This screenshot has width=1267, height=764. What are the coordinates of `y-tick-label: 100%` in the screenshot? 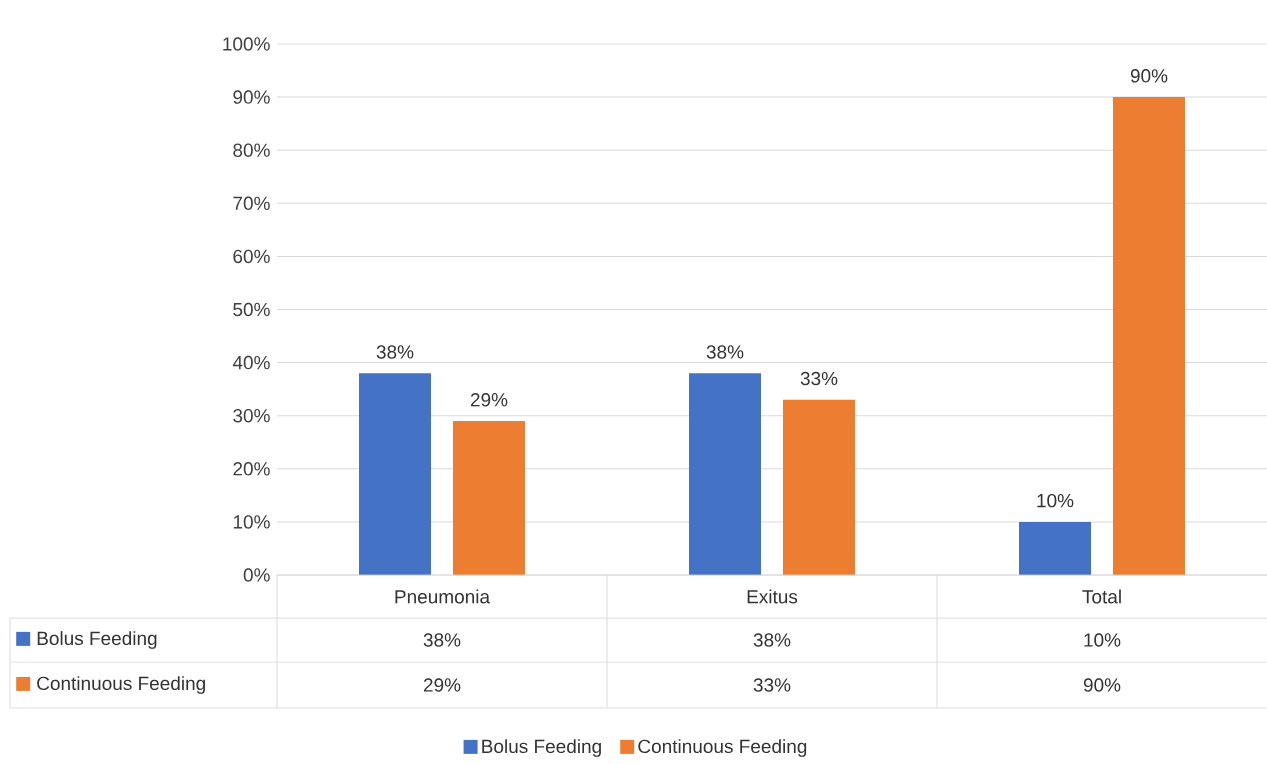 It's located at (246, 44).